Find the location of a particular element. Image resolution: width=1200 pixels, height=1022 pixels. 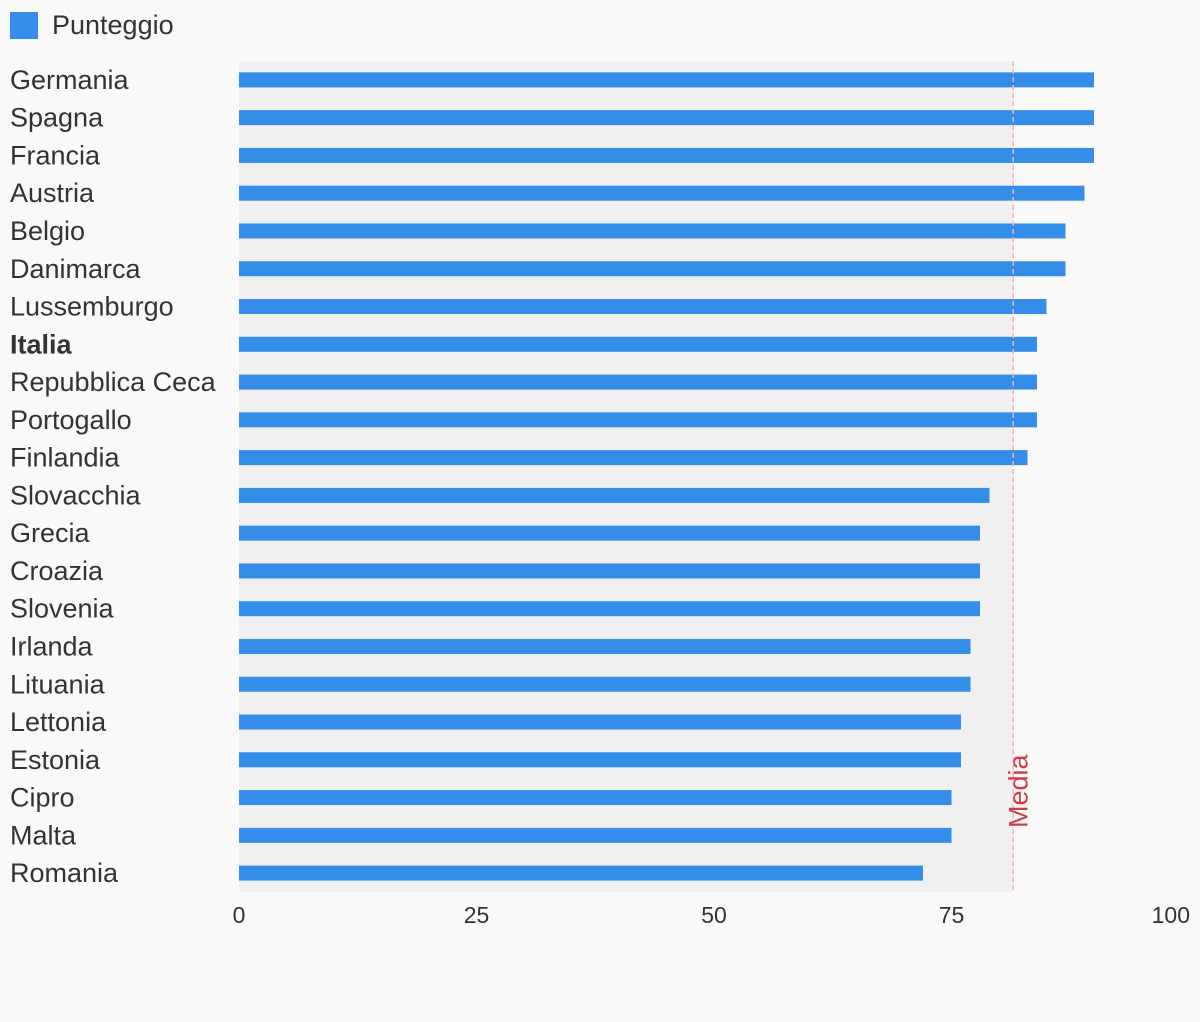

bar-slovenia is located at coordinates (609, 609).